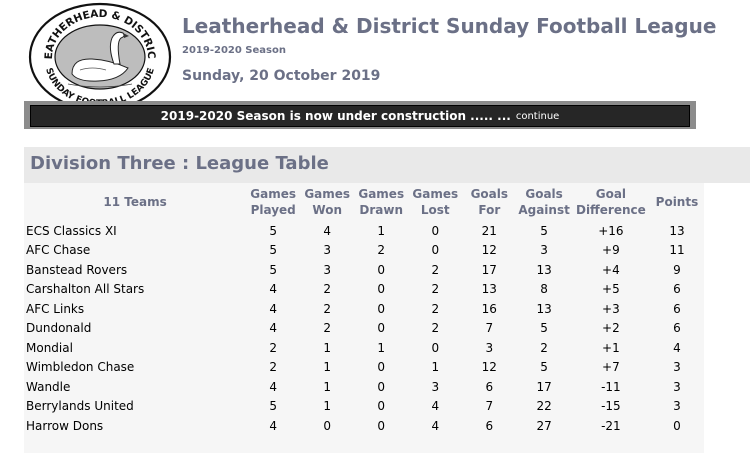 Image resolution: width=750 pixels, height=453 pixels. Describe the element at coordinates (59, 328) in the screenshot. I see `team-name: Dundonald` at that location.